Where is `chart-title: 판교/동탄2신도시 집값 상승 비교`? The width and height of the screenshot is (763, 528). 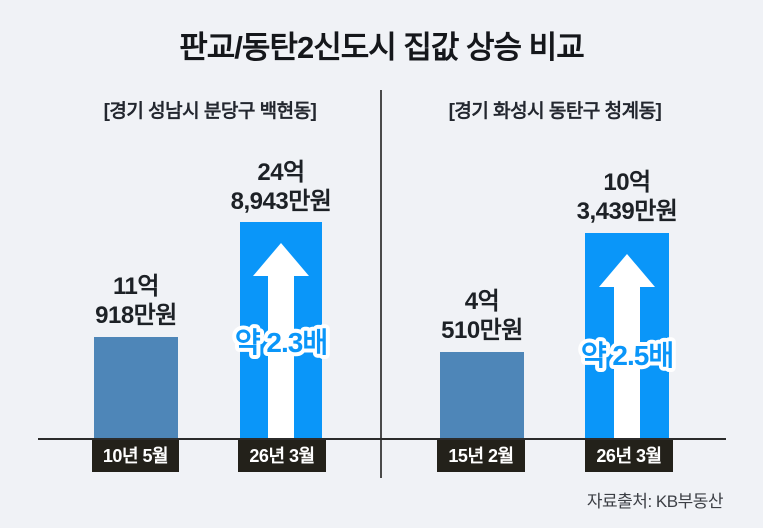 chart-title: 판교/동탄2신도시 집값 상승 비교 is located at coordinates (381, 47).